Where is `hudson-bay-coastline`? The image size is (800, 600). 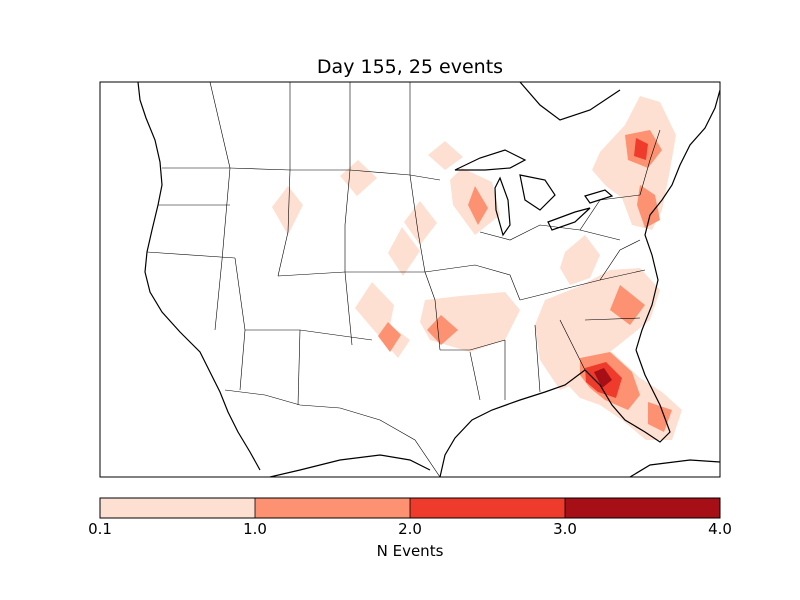
hudson-bay-coastline is located at coordinates (570, 101).